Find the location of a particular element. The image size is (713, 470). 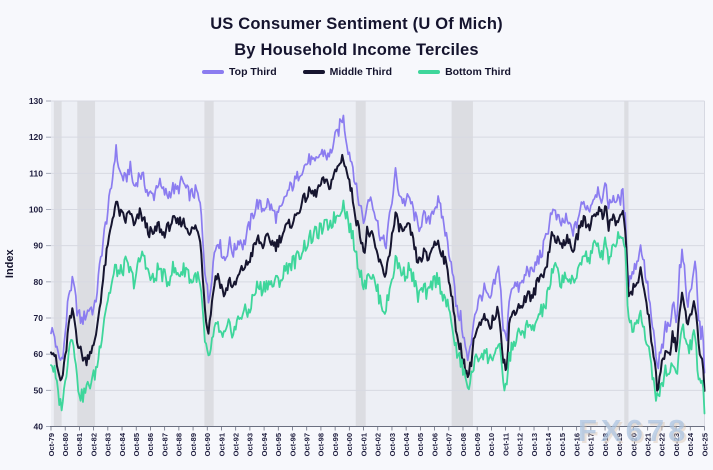

legend-label-bottom-third: Bottom Third is located at coordinates (478, 72).